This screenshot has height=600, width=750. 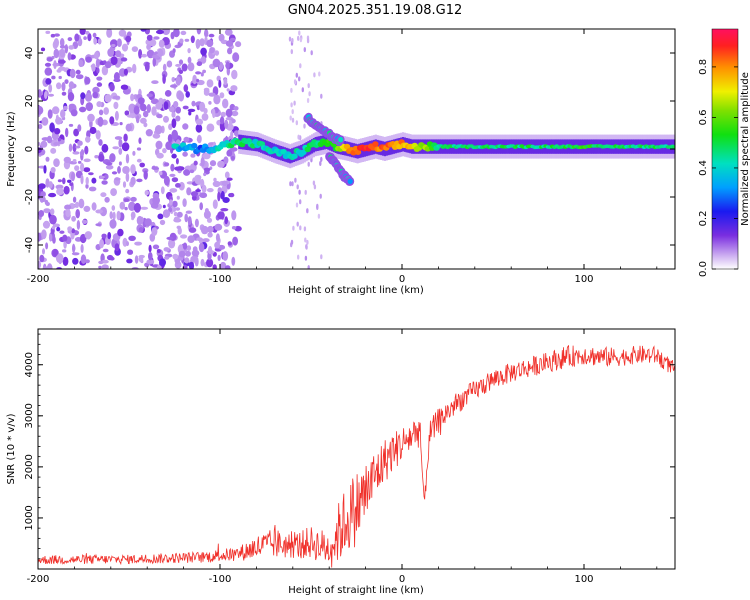 What do you see at coordinates (703, 67) in the screenshot?
I see `colorbar-tick-label: 0.8` at bounding box center [703, 67].